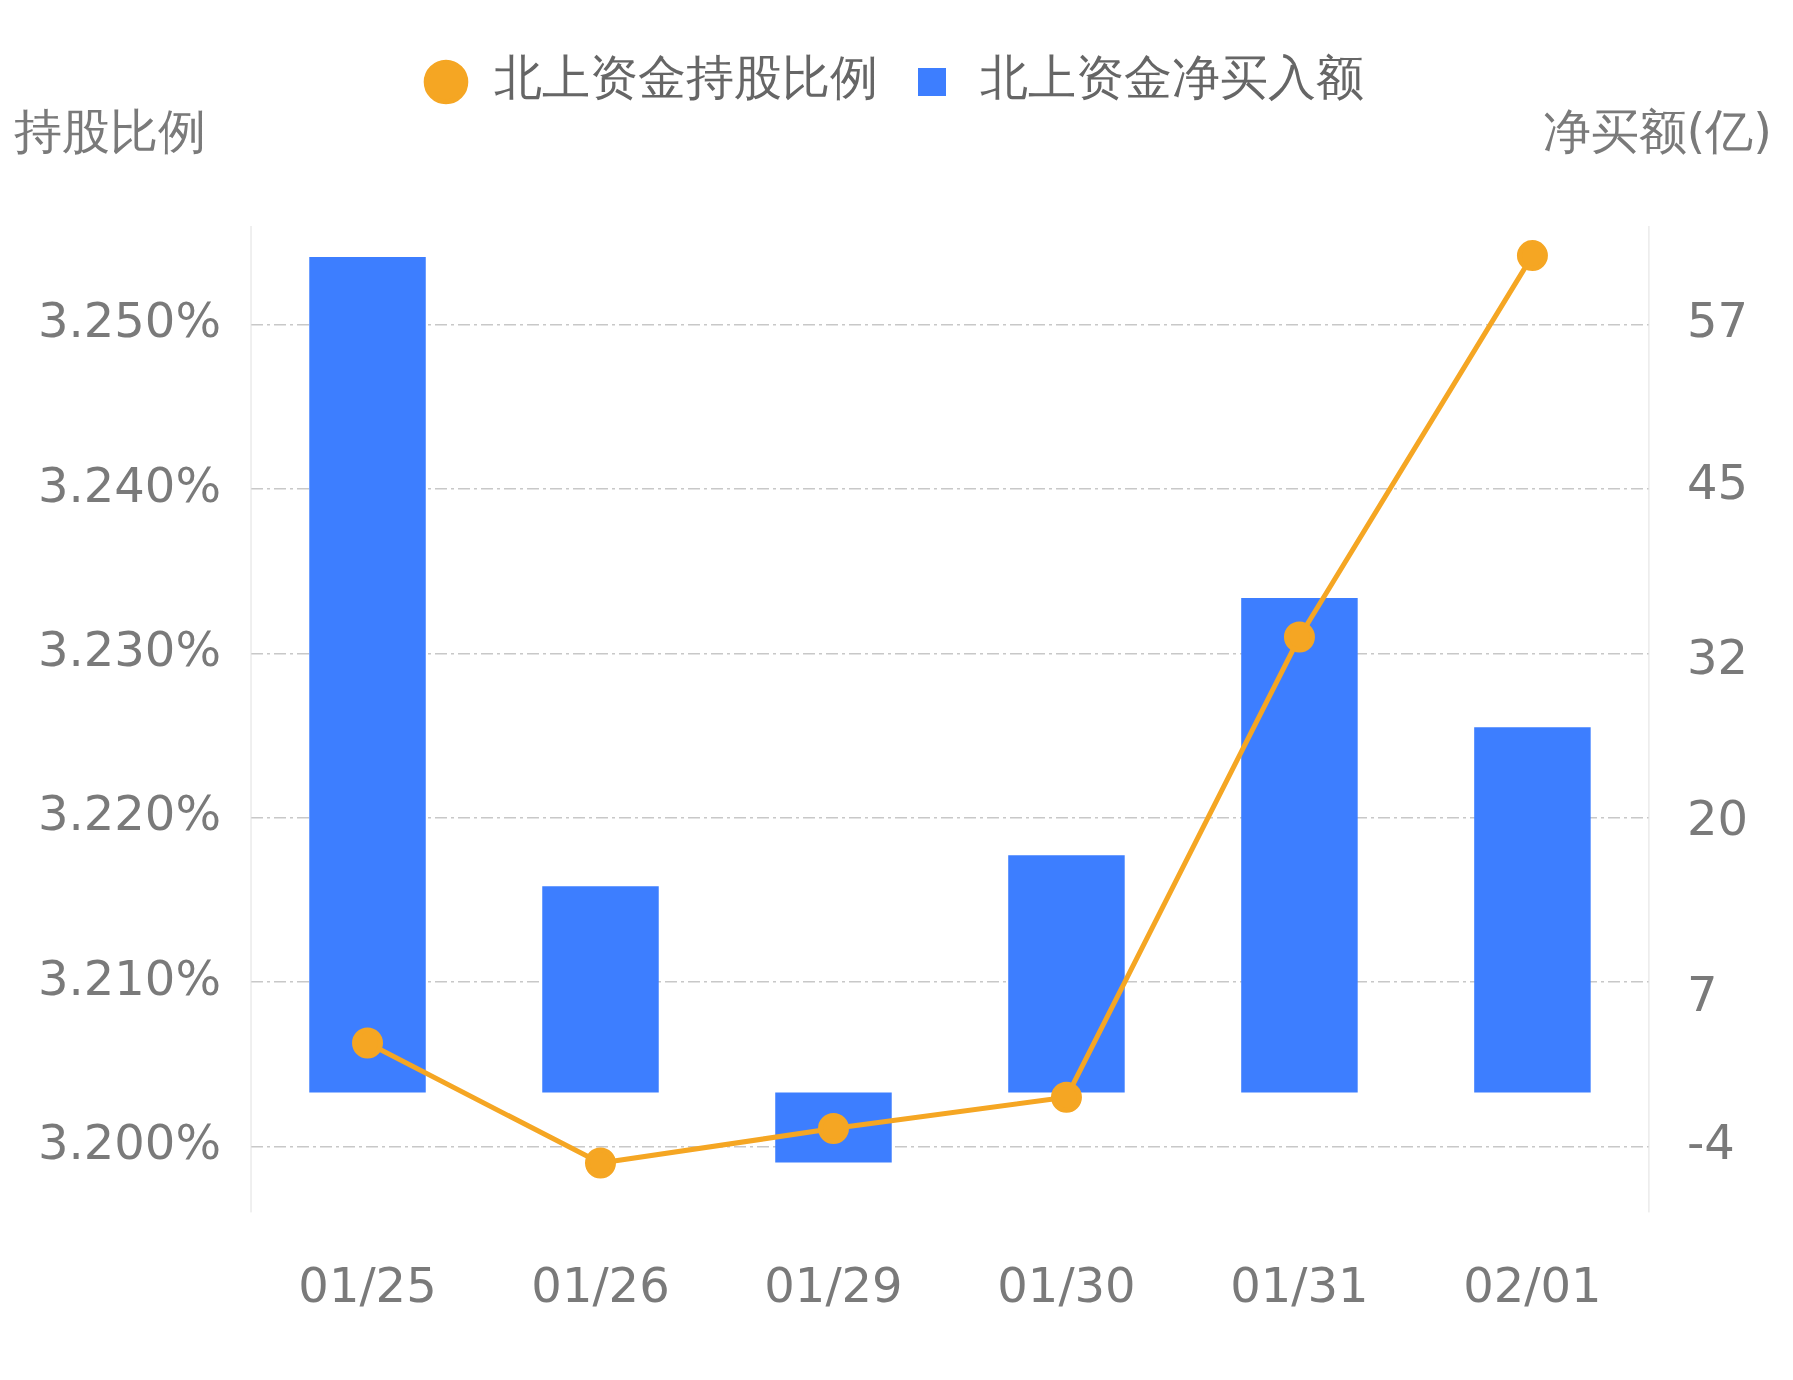  I want to click on legend-label: 北上资金净买入额, so click(1172, 77).